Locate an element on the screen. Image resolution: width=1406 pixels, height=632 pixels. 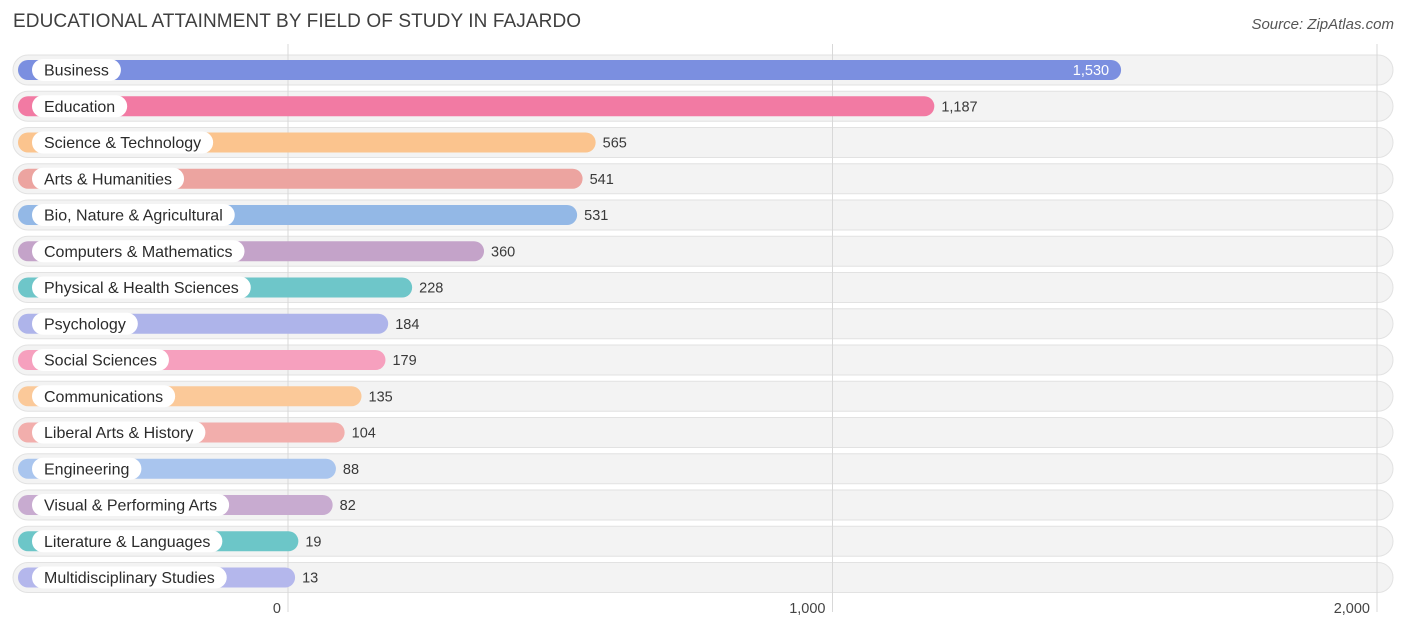
bar-group: Literature & Languages 19 is located at coordinates (169, 541).